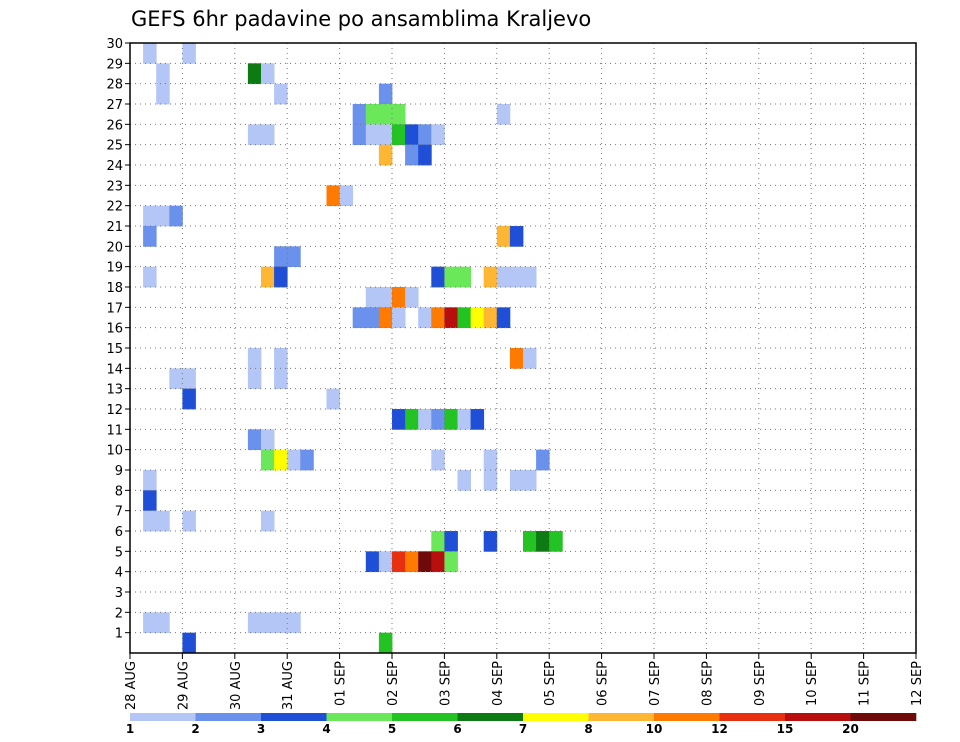  What do you see at coordinates (588, 729) in the screenshot?
I see `colorbar-label: 8` at bounding box center [588, 729].